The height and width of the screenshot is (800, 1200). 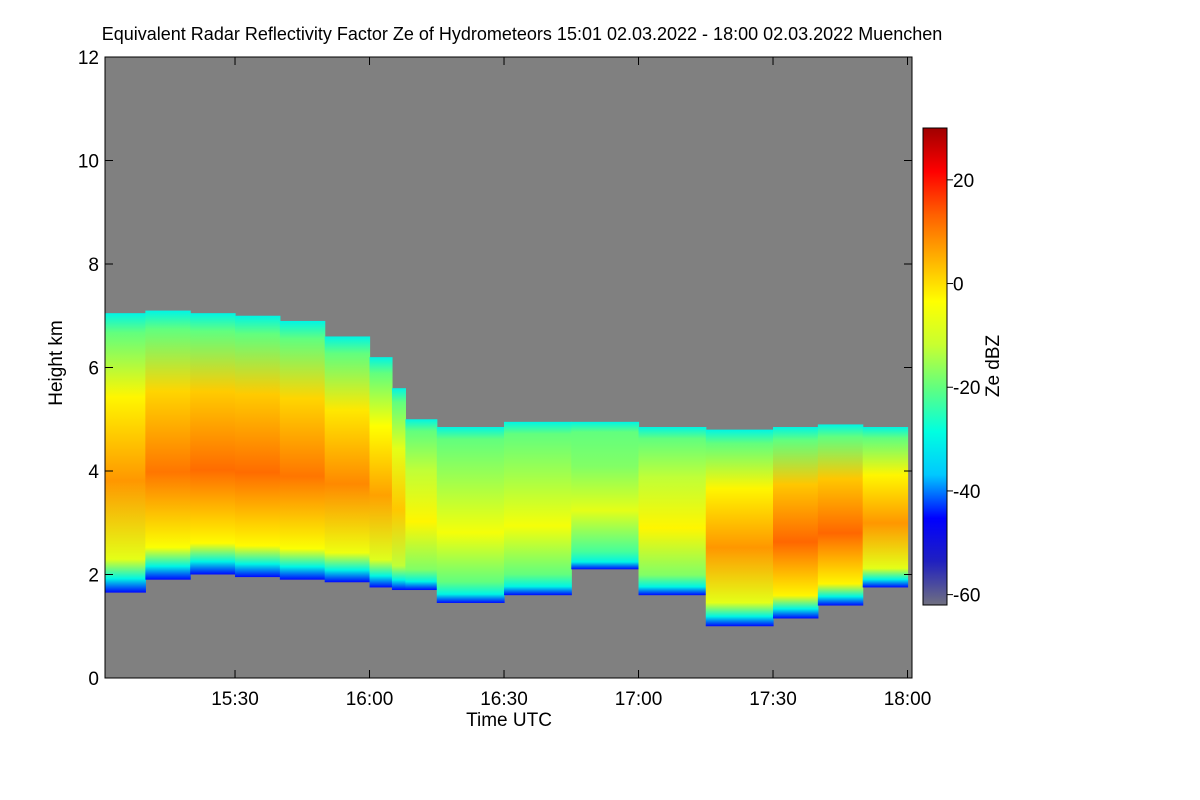 I want to click on colorbar-tick-label: 20, so click(x=963, y=181).